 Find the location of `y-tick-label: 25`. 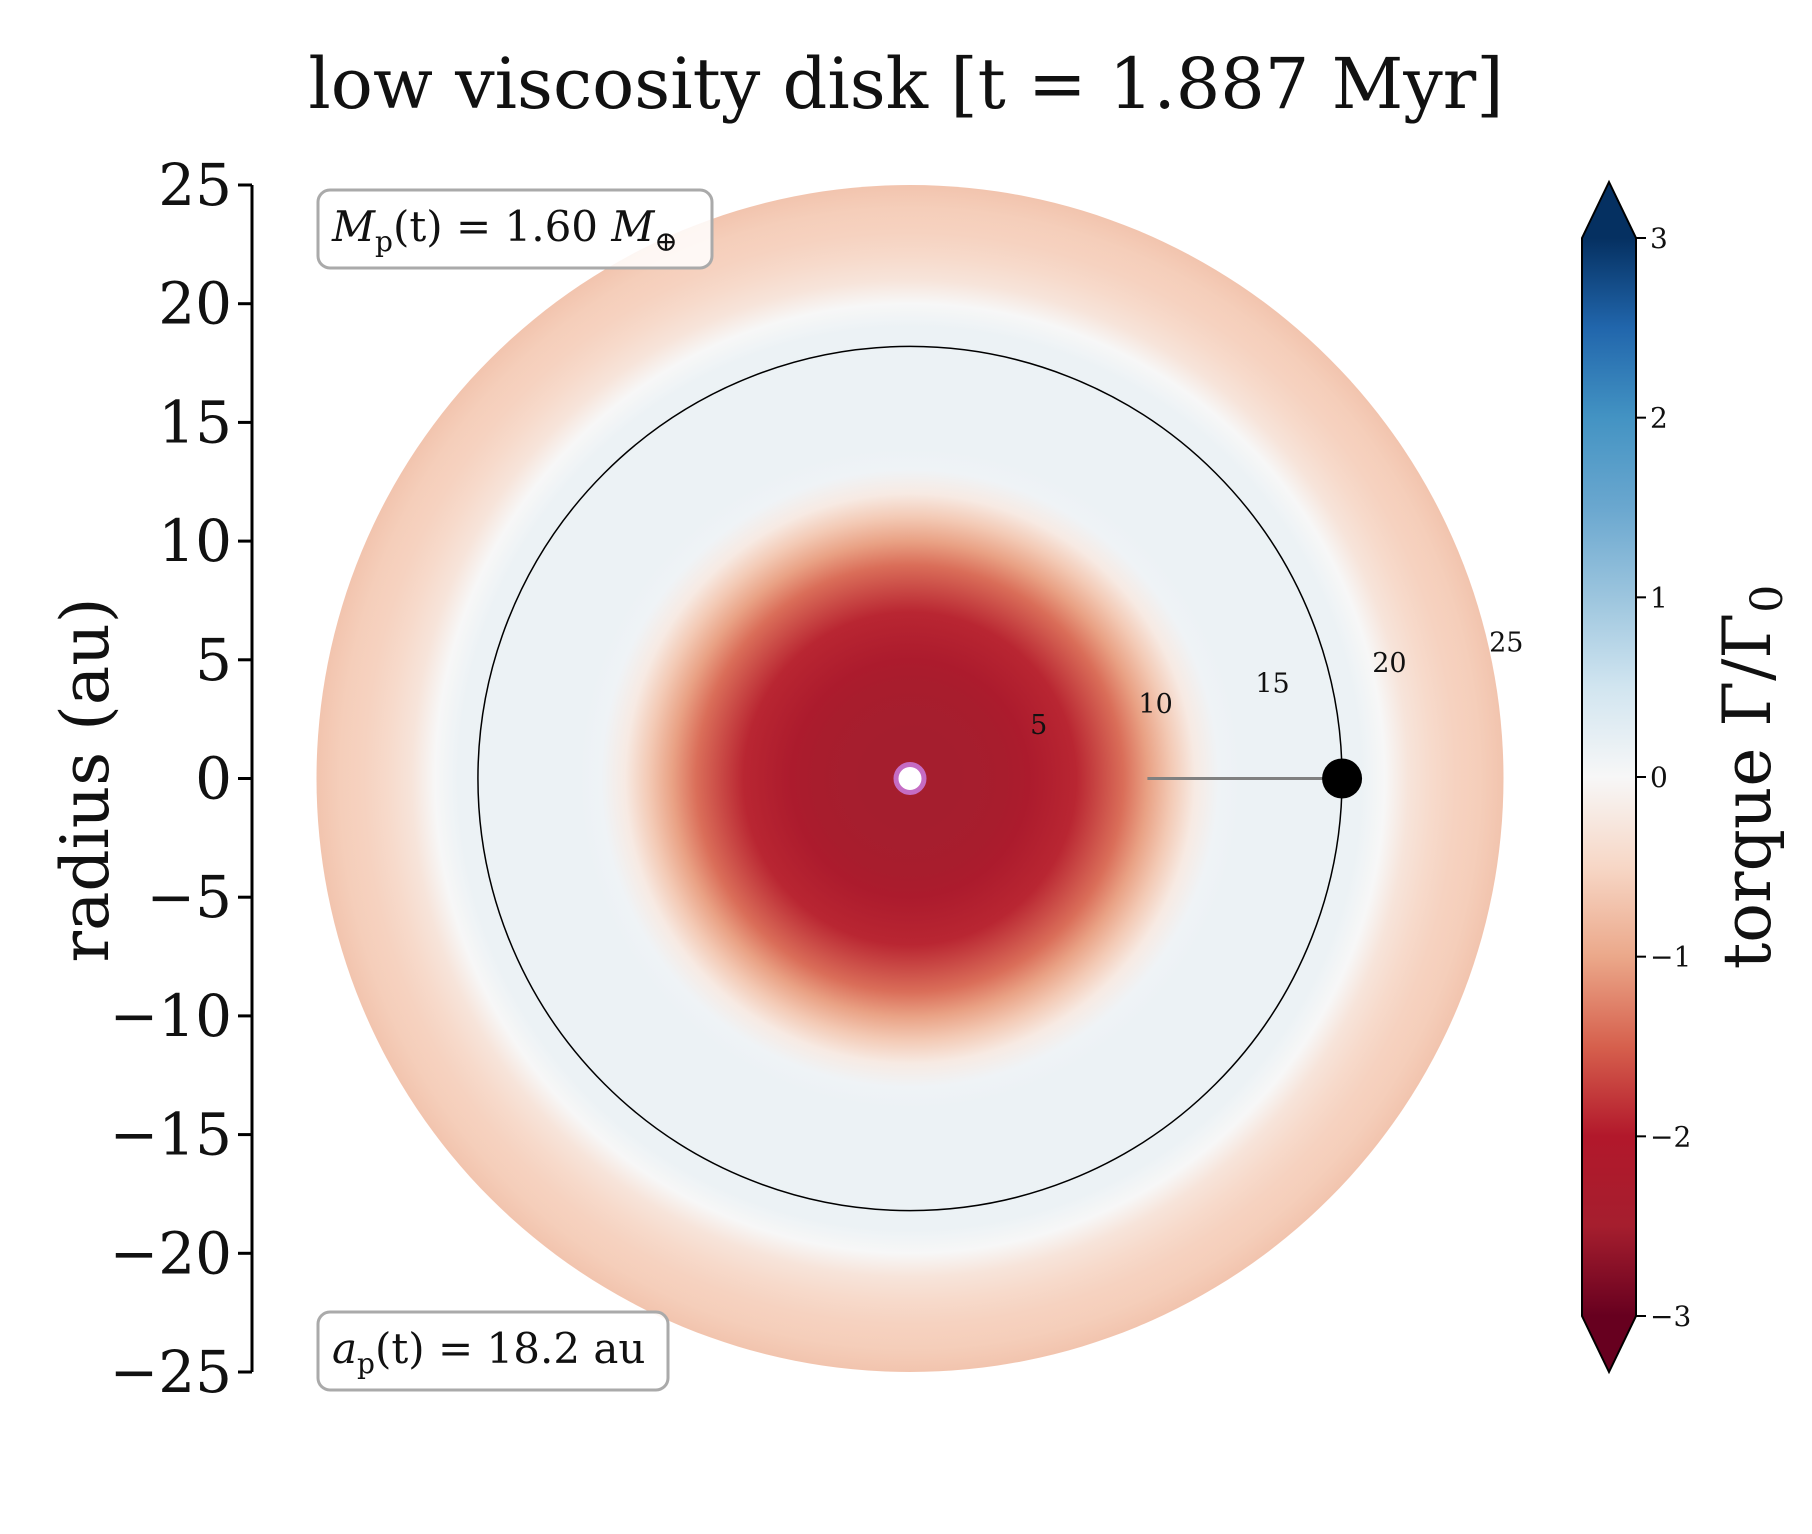

y-tick-label: 25 is located at coordinates (195, 185).